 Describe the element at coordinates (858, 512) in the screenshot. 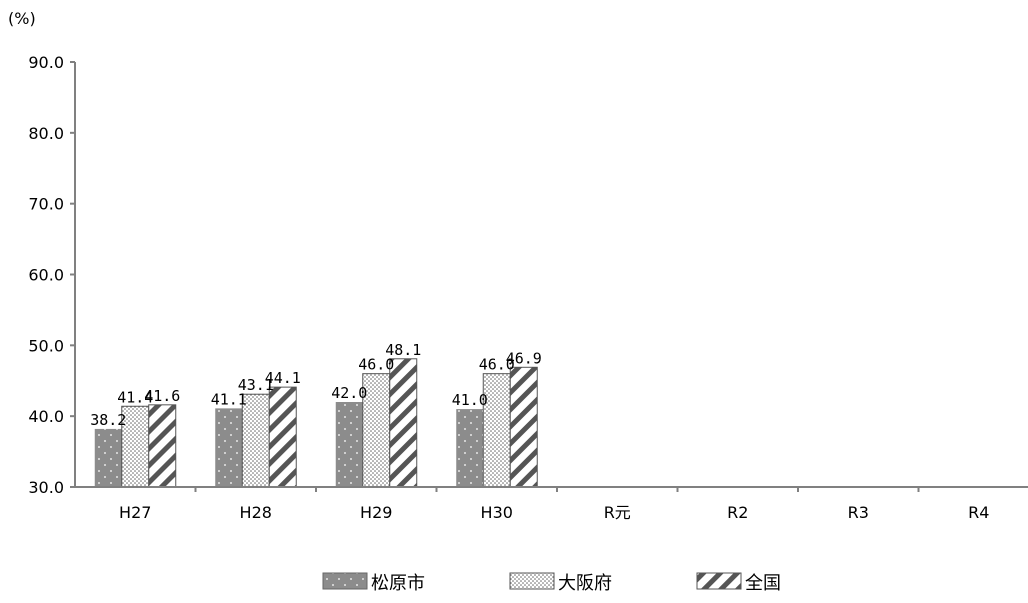

I see `x-tick-label: R3` at that location.